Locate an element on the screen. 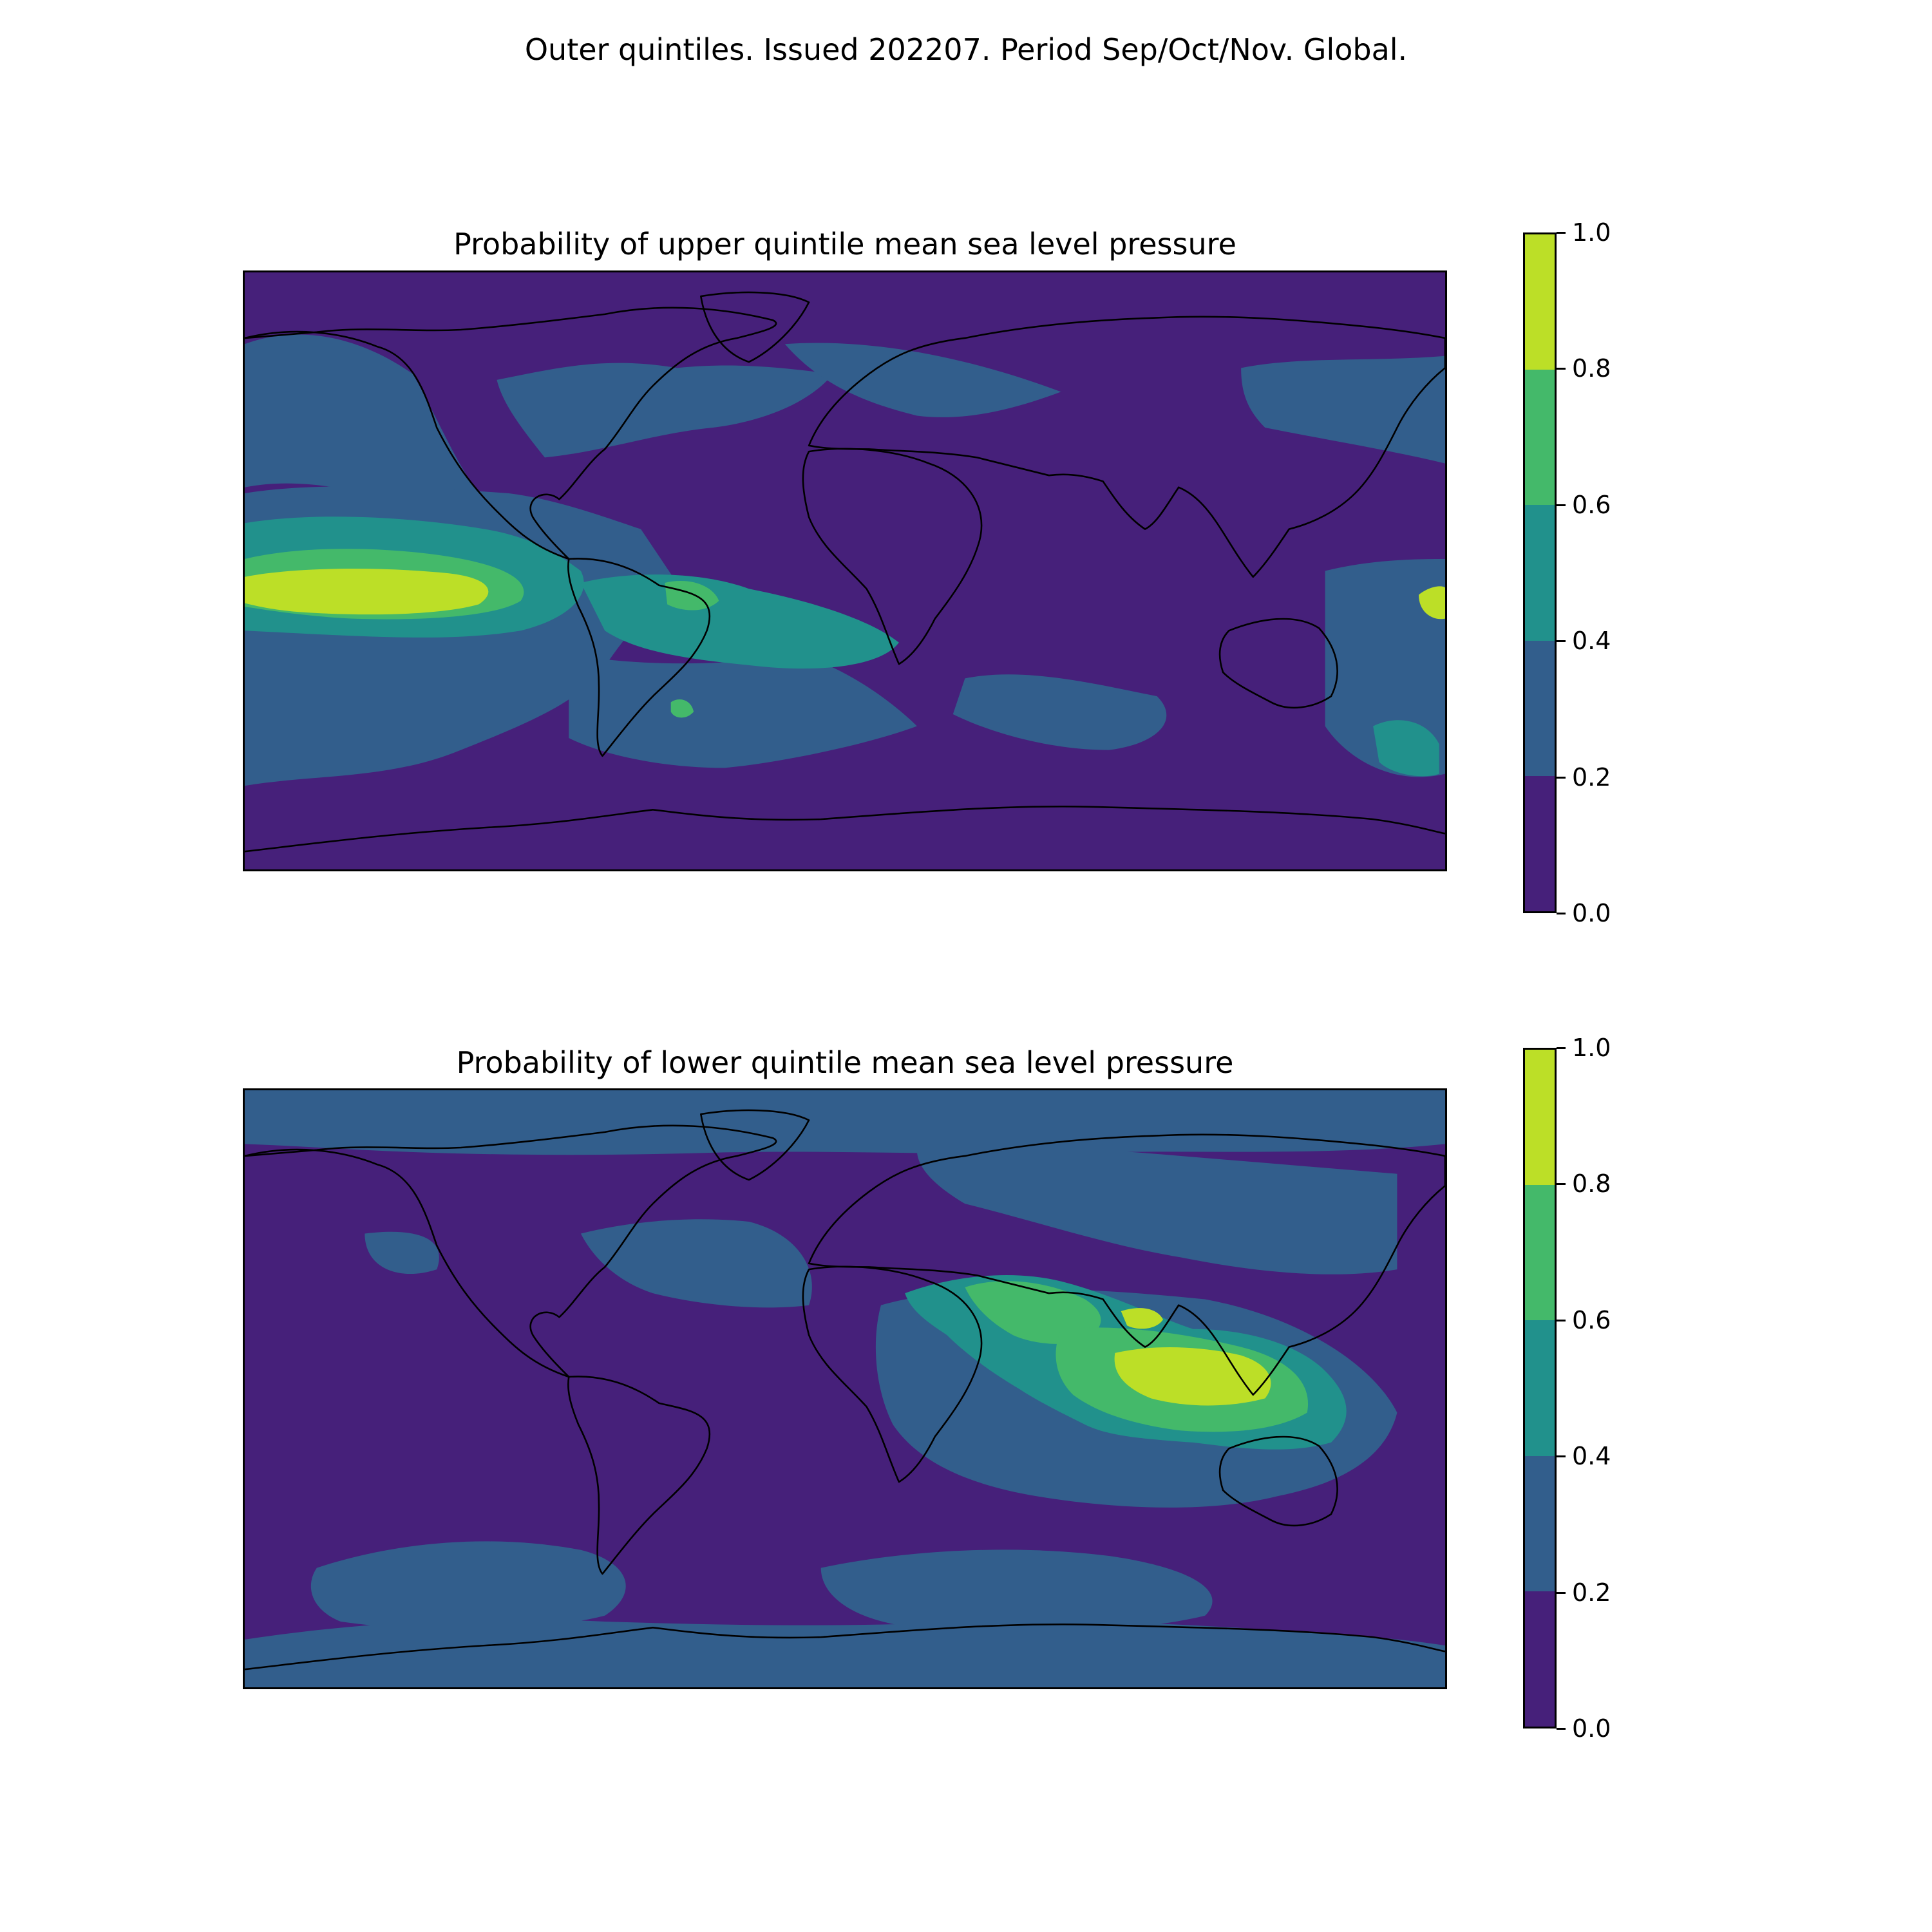 This screenshot has width=1932, height=1932. region-south-atlantic is located at coordinates (743, 711).